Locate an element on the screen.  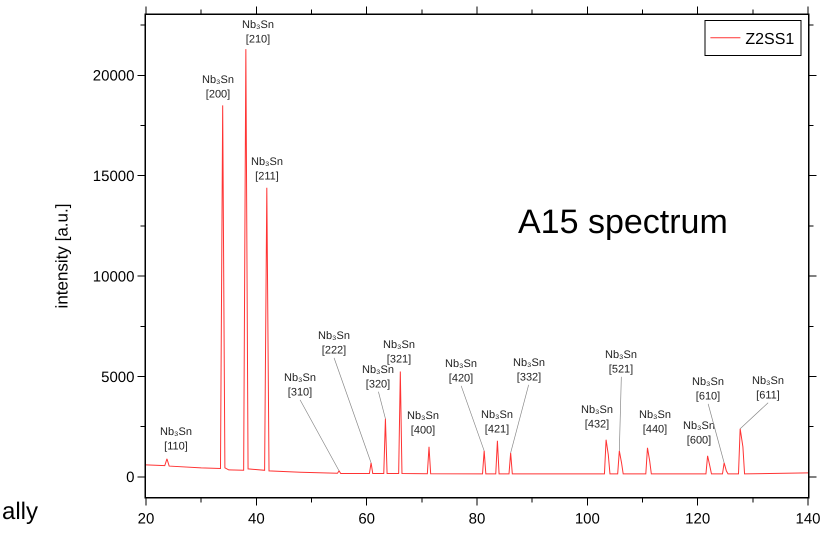
annotation: Nb₃Sn [211] is located at coordinates (267, 169).